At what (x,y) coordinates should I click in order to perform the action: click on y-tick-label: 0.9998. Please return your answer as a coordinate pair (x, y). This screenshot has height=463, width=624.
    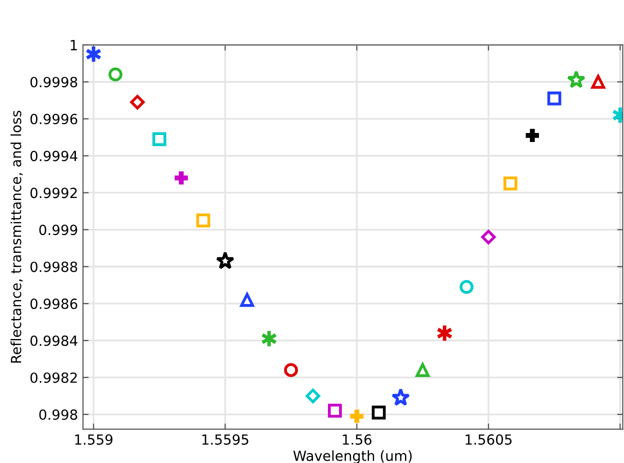
    Looking at the image, I should click on (54, 82).